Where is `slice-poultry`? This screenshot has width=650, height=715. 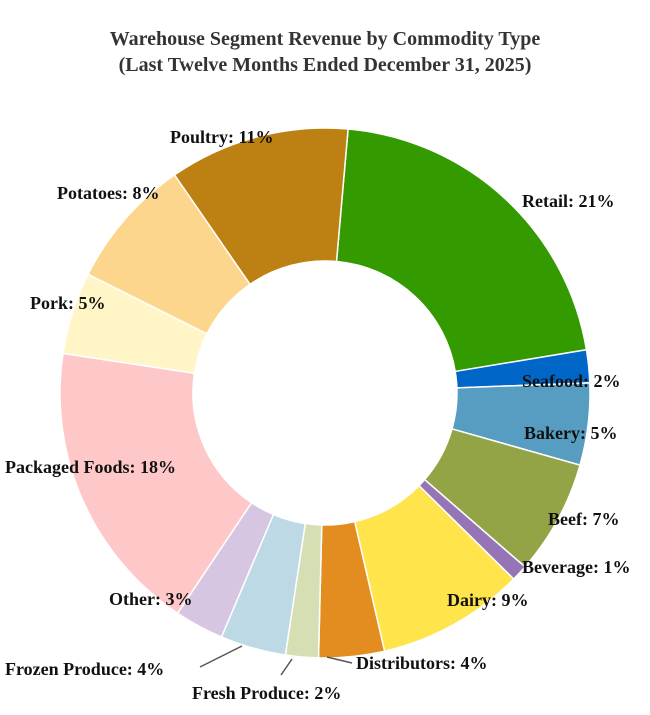 slice-poultry is located at coordinates (261, 206).